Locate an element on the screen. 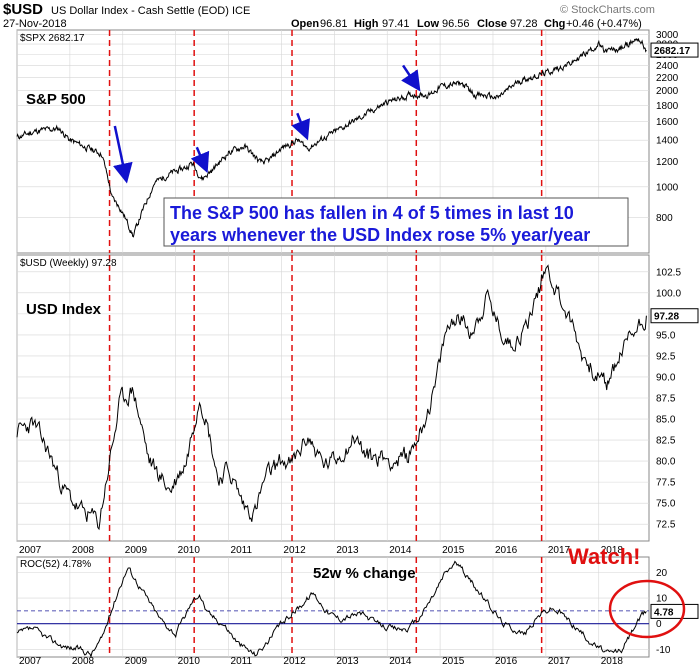  header-watermark: © StockCharts.com is located at coordinates (607, 10).